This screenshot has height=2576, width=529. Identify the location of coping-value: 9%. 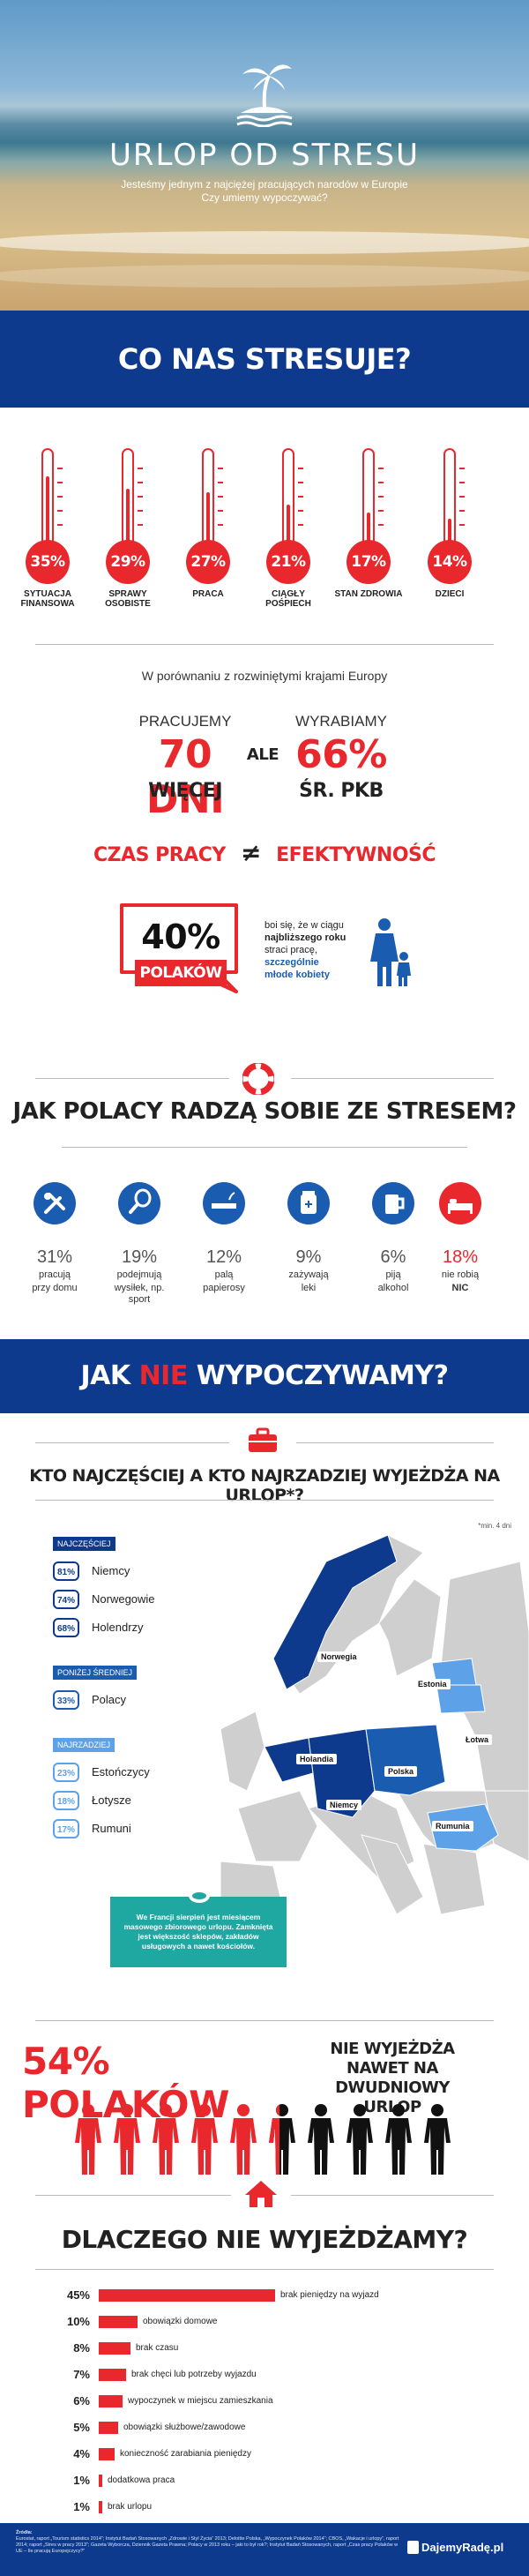
(308, 1257).